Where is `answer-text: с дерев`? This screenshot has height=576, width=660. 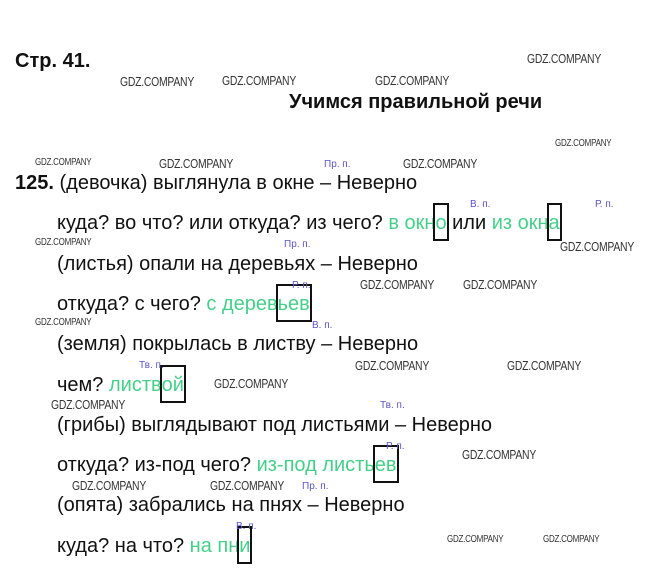 answer-text: с дерев is located at coordinates (242, 303).